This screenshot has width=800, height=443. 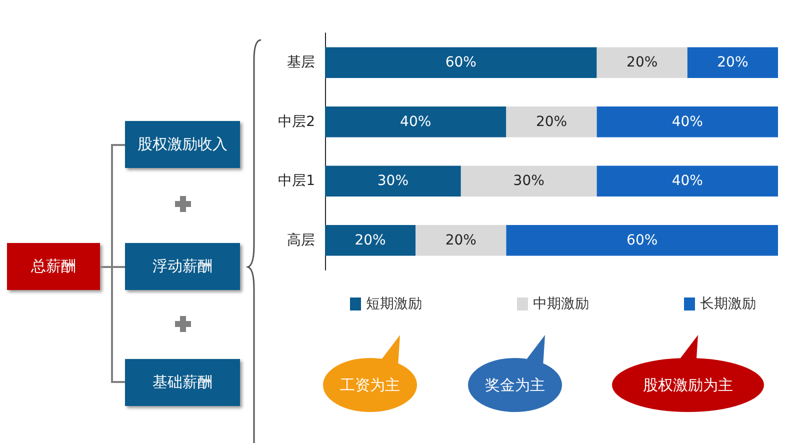 What do you see at coordinates (301, 62) in the screenshot?
I see `y-tick-label: 基层` at bounding box center [301, 62].